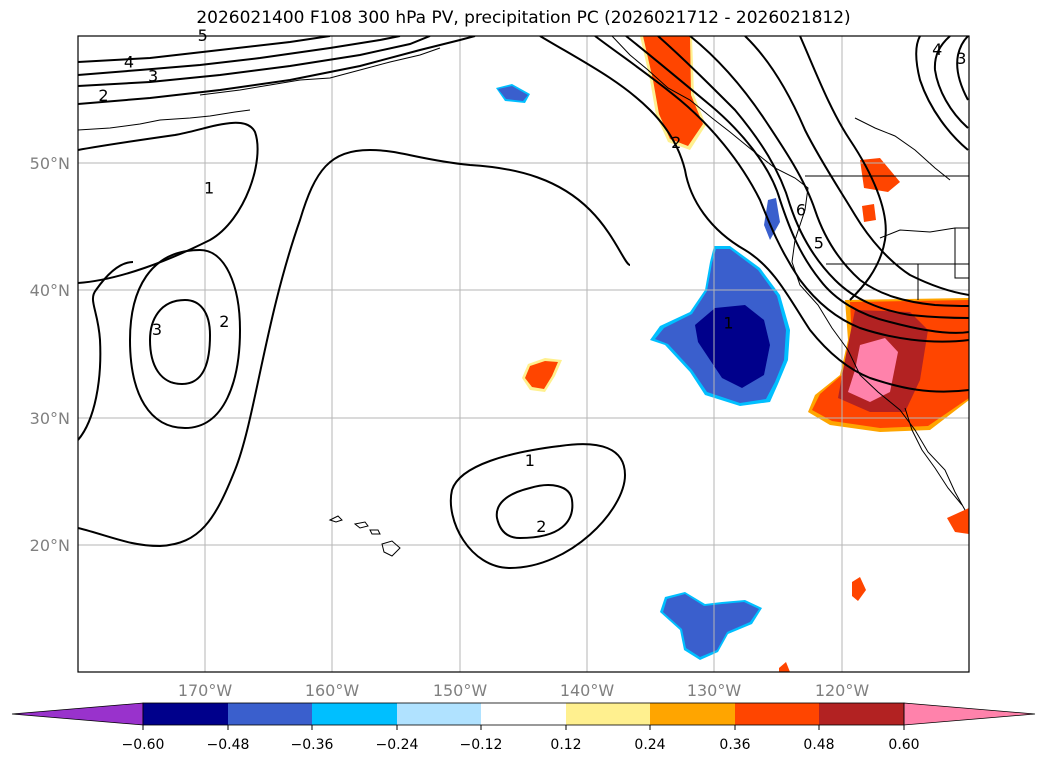 This screenshot has height=765, width=1047. Describe the element at coordinates (587, 690) in the screenshot. I see `lon-tick-label: 140°W` at that location.